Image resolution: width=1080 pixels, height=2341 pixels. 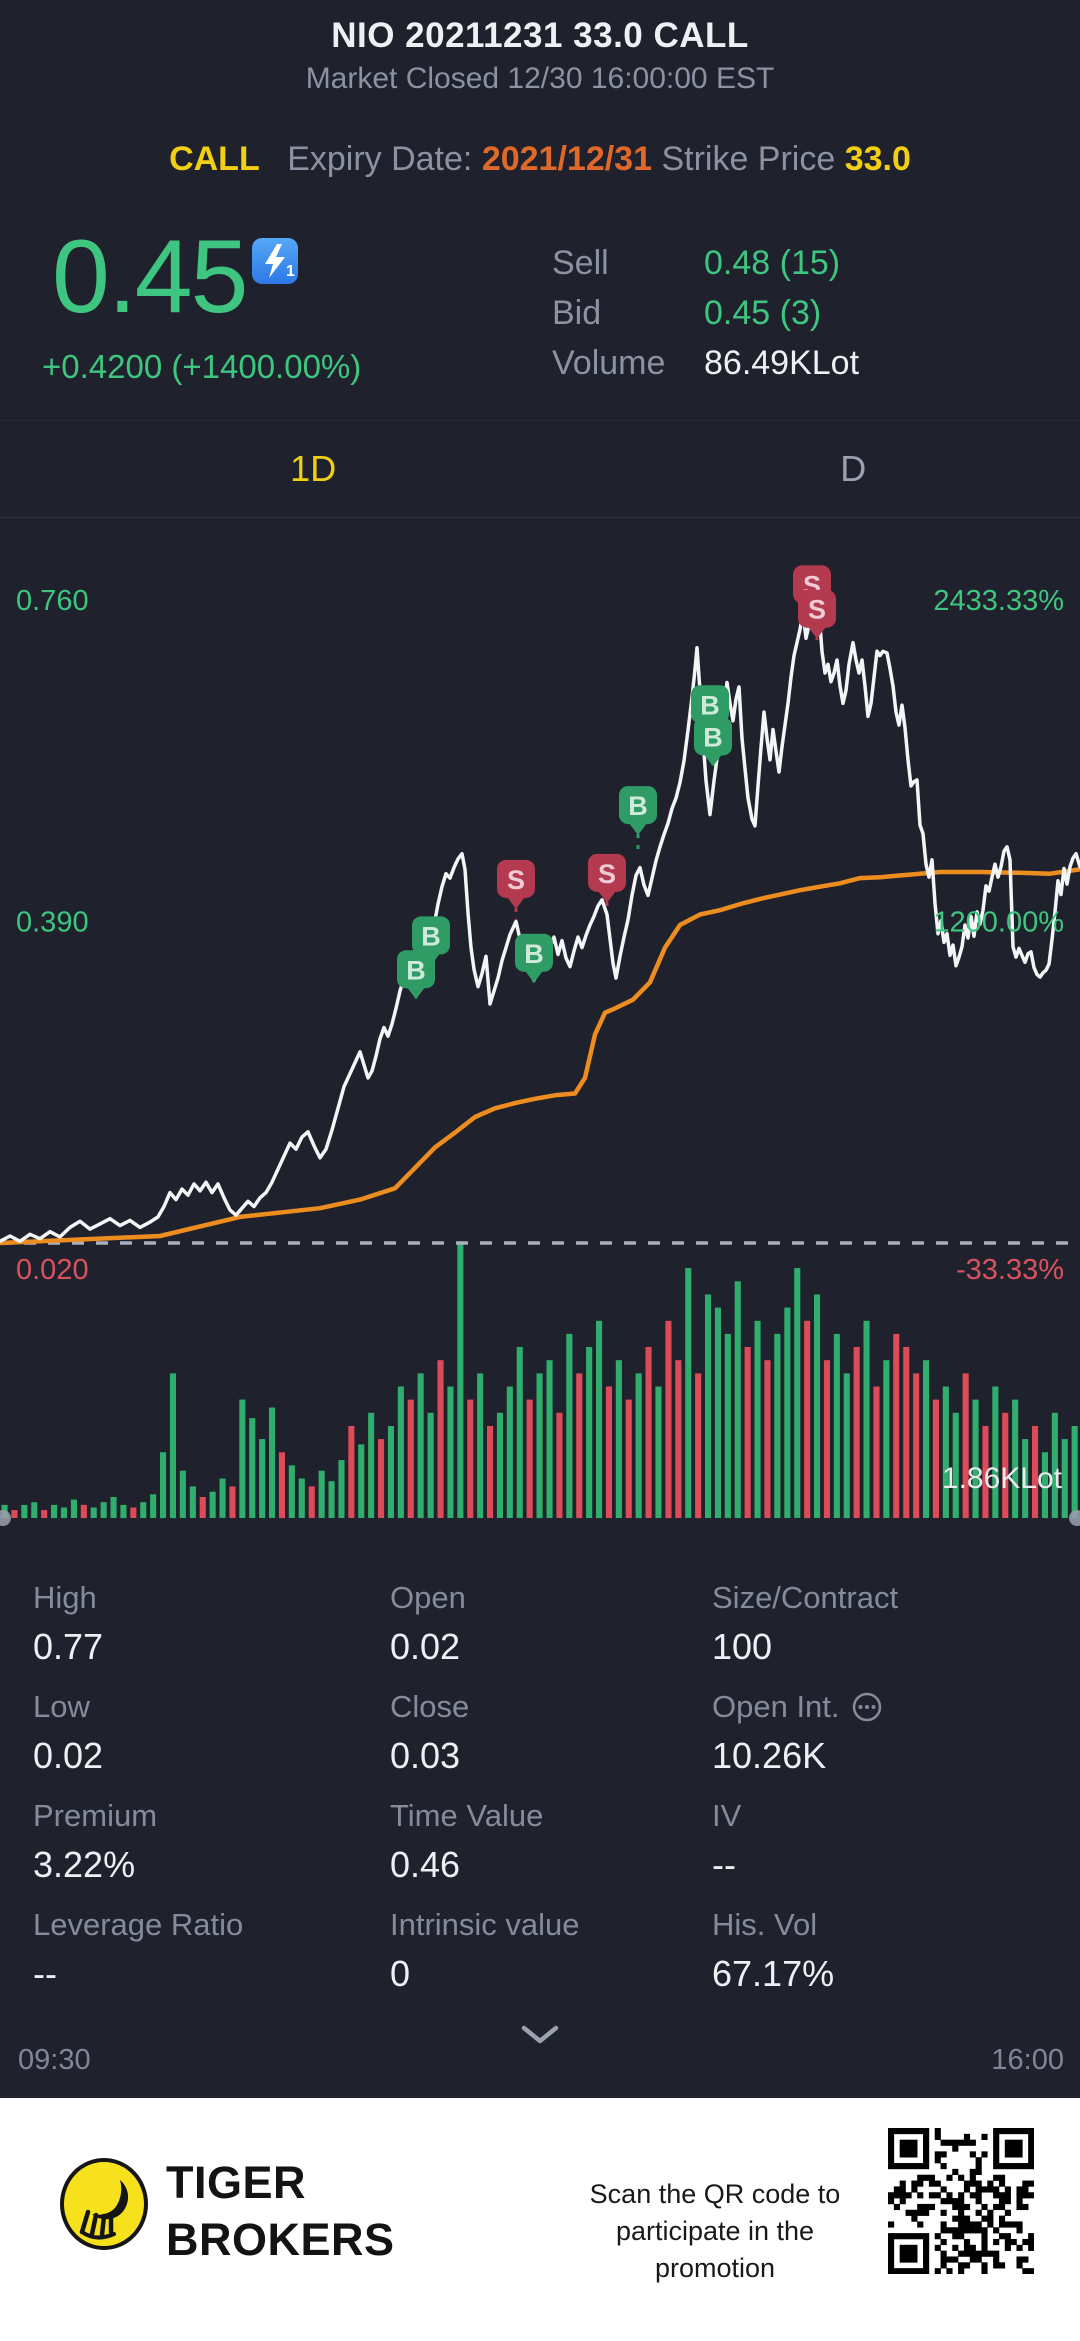 What do you see at coordinates (211, 1743) in the screenshot?
I see `stat-low: Low 0.02` at bounding box center [211, 1743].